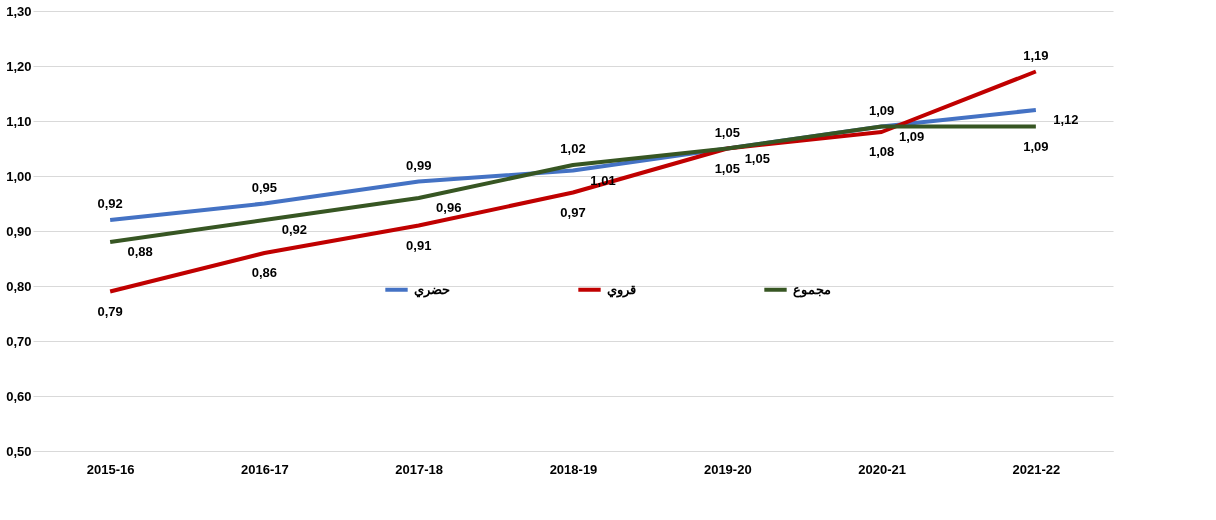 This screenshot has width=1216, height=520. What do you see at coordinates (110, 469) in the screenshot?
I see `x-tick-label: 2015-16` at bounding box center [110, 469].